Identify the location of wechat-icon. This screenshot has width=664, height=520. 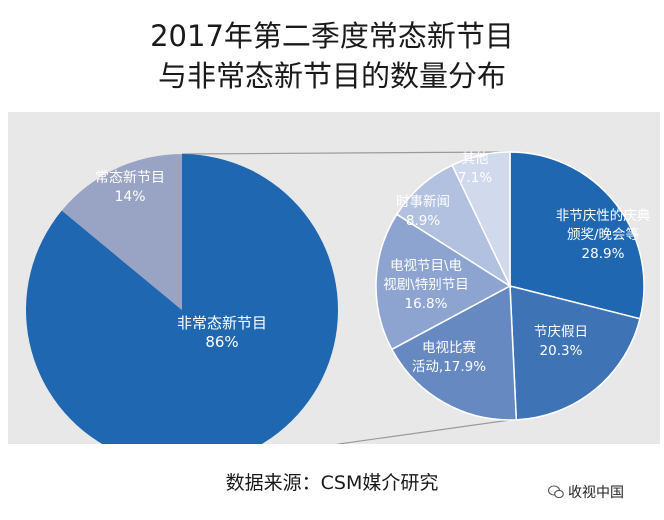
(555, 492).